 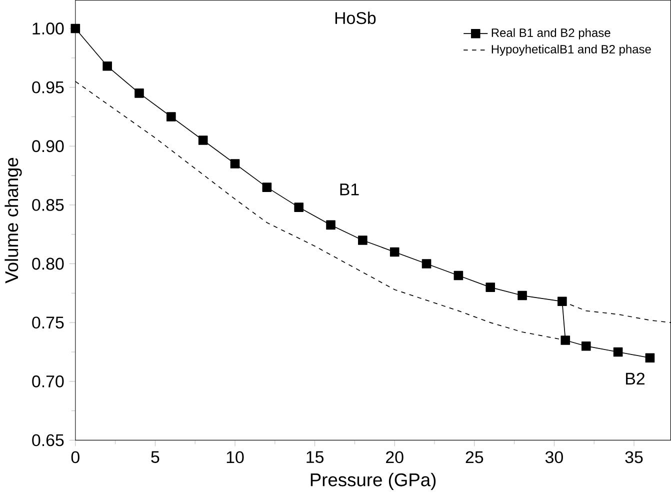 I want to click on x-tick-label: 15, so click(x=315, y=457).